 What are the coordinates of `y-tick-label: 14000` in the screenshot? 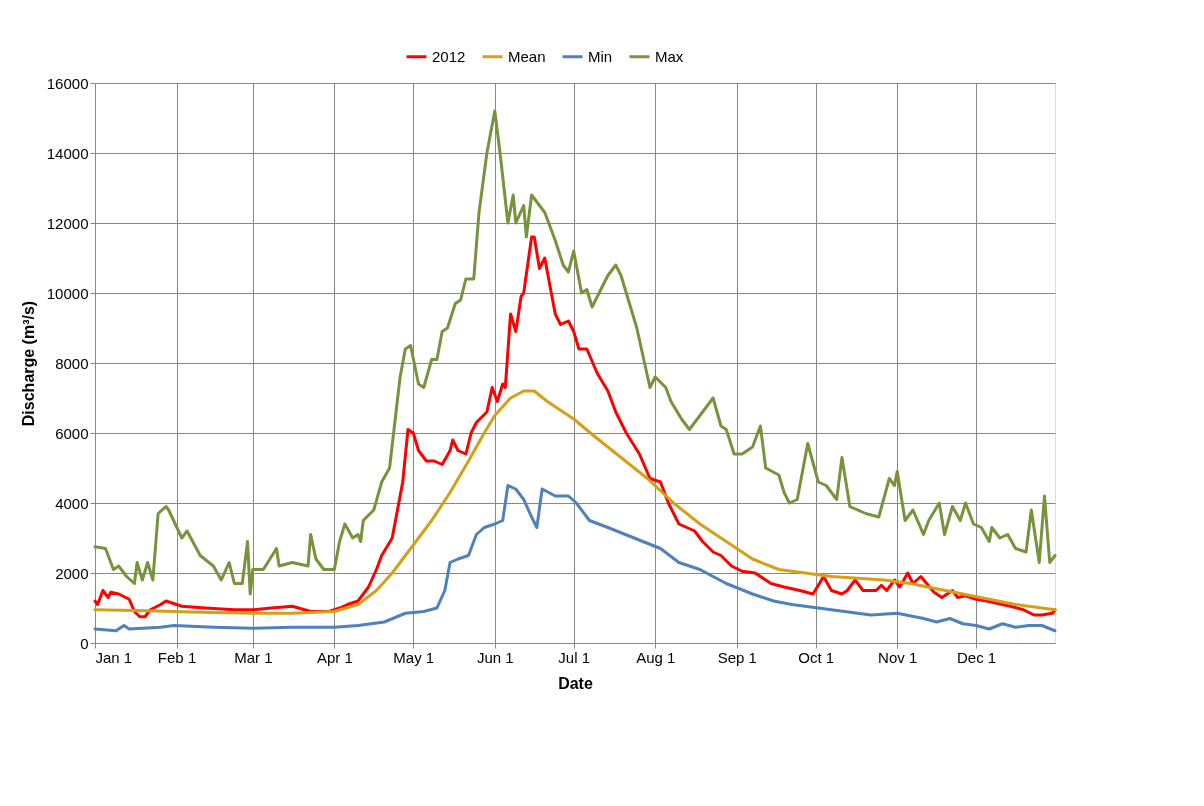 It's located at (67, 153).